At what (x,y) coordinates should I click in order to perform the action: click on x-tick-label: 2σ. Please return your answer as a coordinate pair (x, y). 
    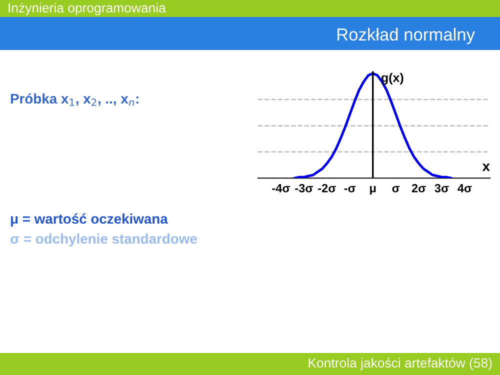
    Looking at the image, I should click on (419, 188).